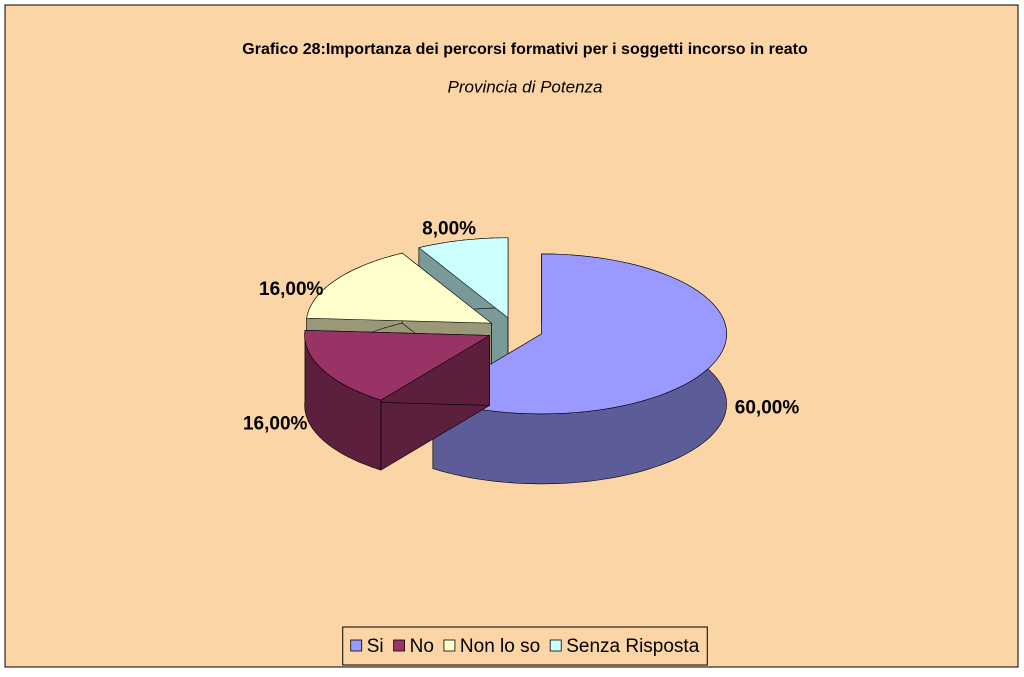  Describe the element at coordinates (422, 646) in the screenshot. I see `legend-label: No` at that location.